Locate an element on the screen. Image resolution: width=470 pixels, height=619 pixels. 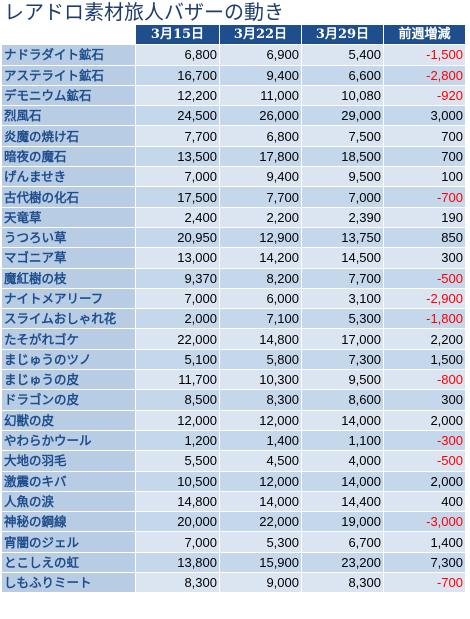
price-cell: 6,900 is located at coordinates (260, 55).